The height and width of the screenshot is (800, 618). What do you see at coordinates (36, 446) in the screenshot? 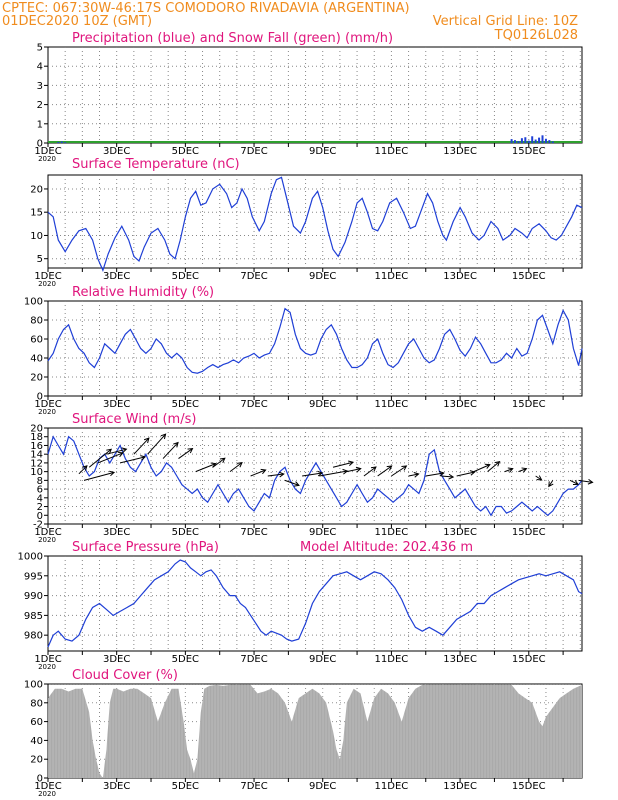
I see `y-tick-label: 16` at bounding box center [36, 446].